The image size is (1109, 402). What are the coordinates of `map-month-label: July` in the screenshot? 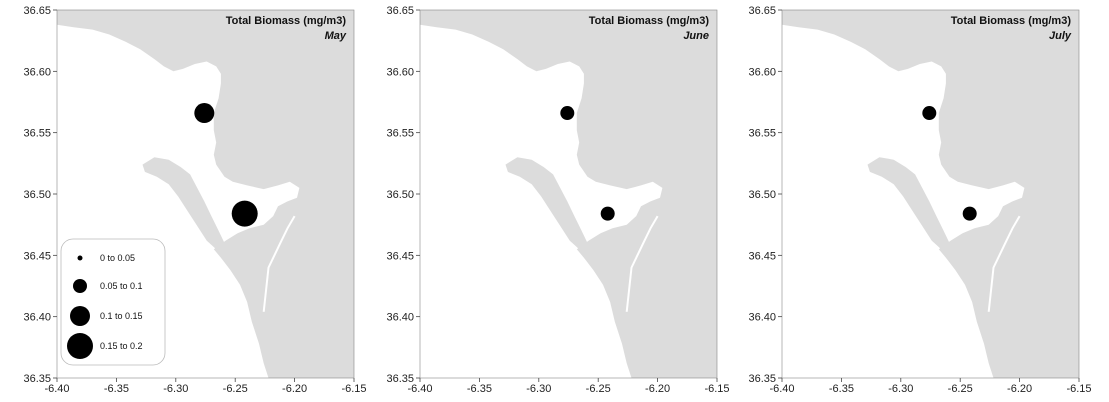 It's located at (1060, 36).